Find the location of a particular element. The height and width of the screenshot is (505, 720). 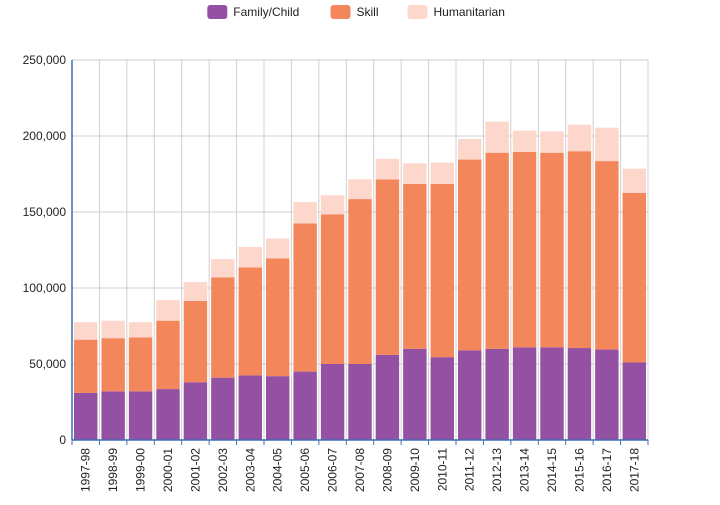

x-tick-label: 1997-98 is located at coordinates (86, 470).